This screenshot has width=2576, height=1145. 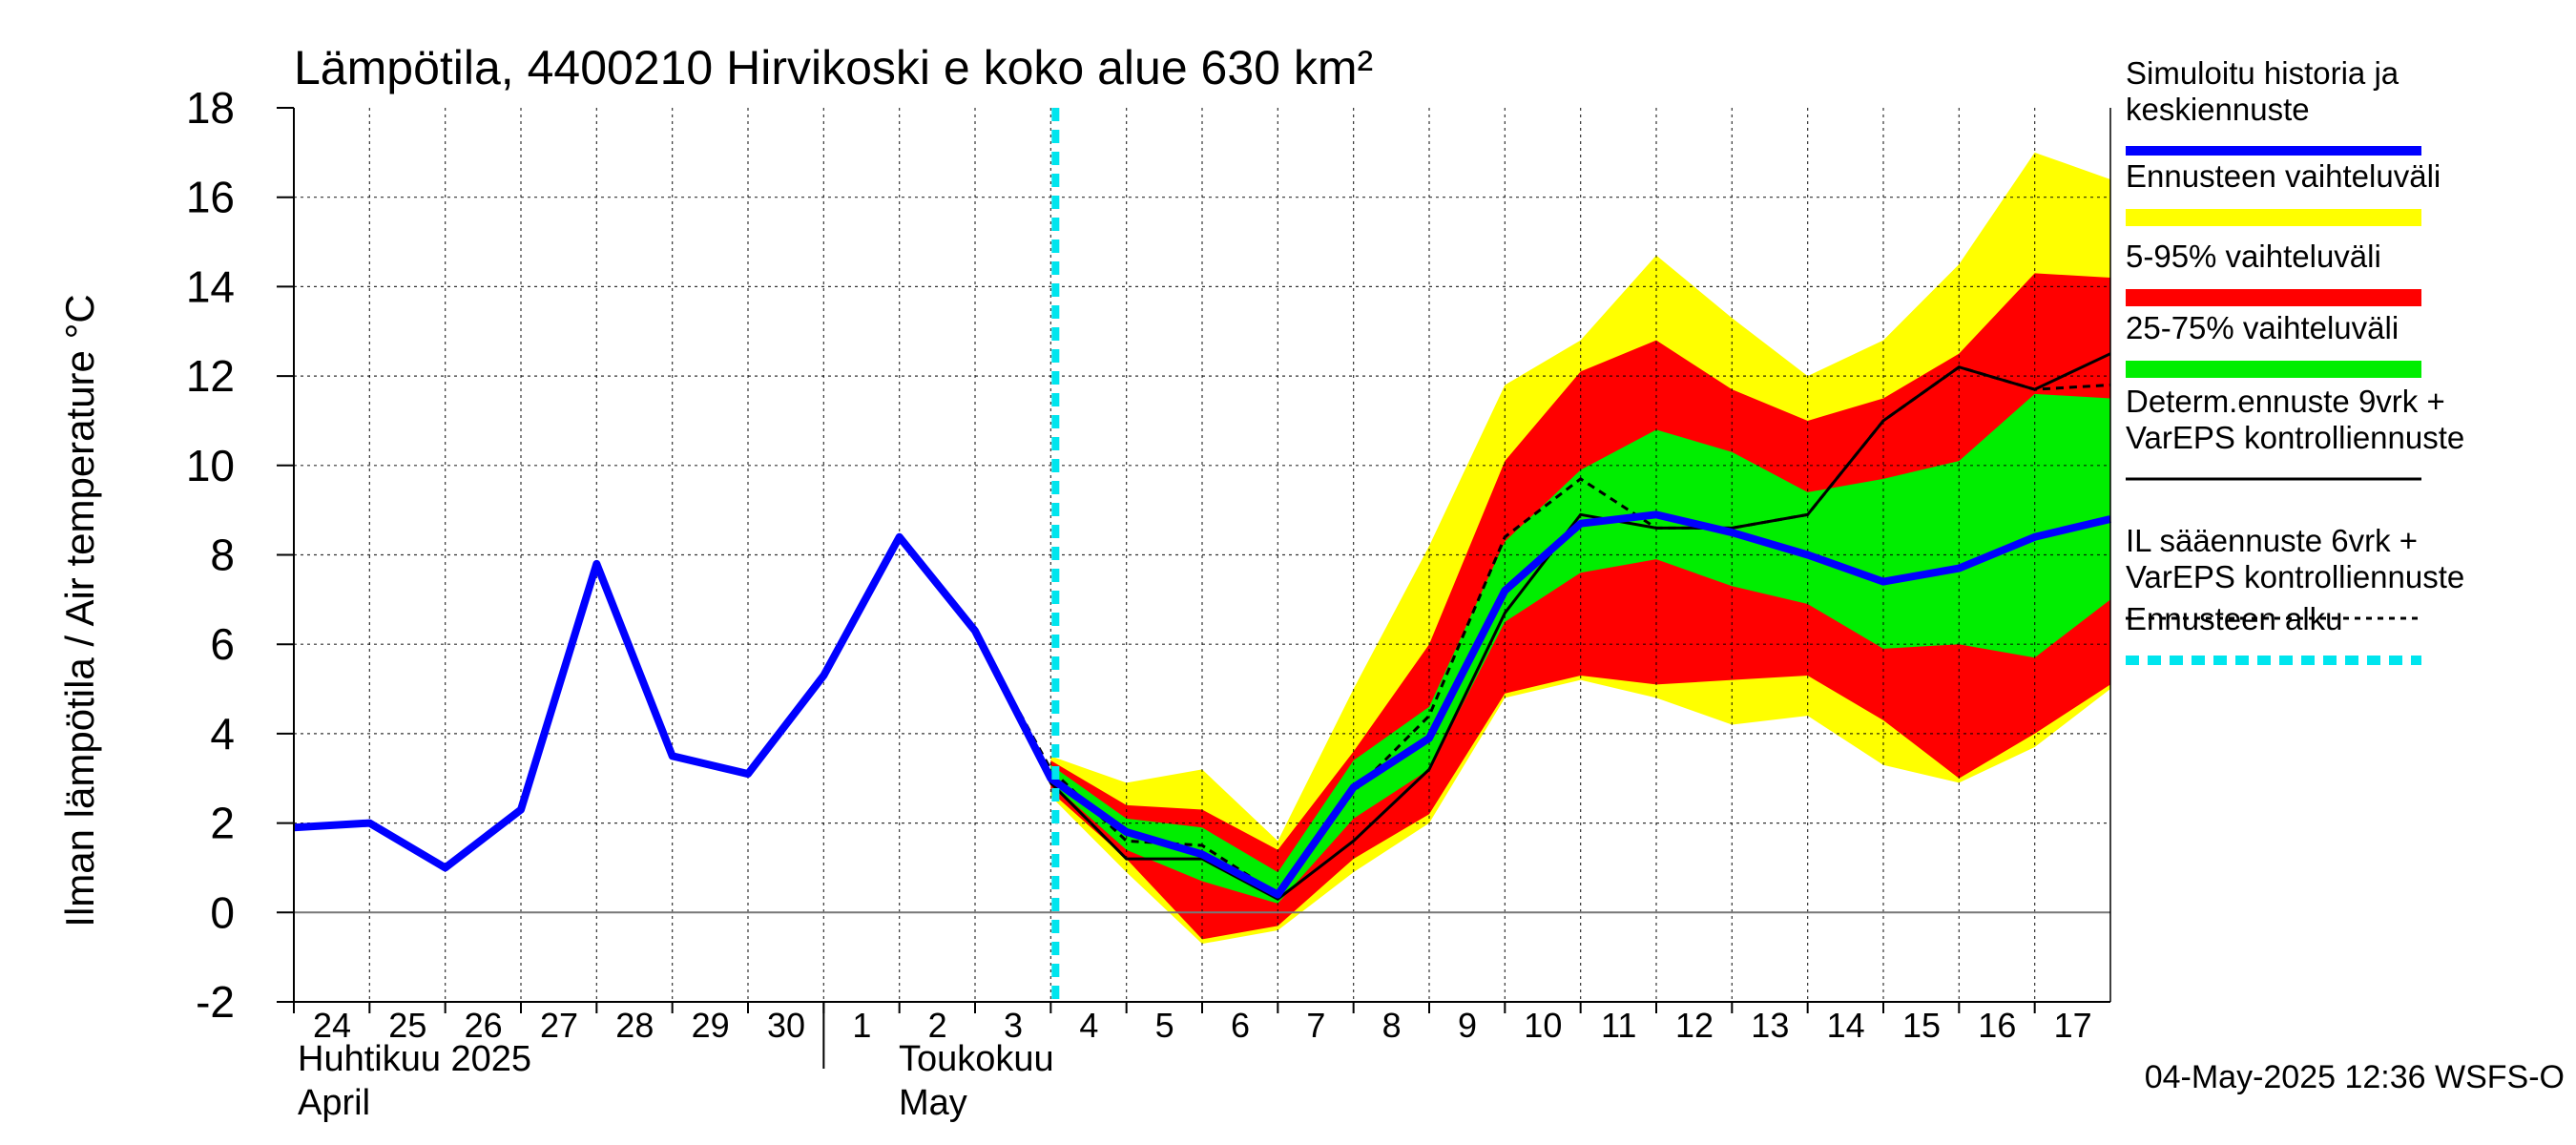 I want to click on month-label-en: April, so click(x=334, y=1103).